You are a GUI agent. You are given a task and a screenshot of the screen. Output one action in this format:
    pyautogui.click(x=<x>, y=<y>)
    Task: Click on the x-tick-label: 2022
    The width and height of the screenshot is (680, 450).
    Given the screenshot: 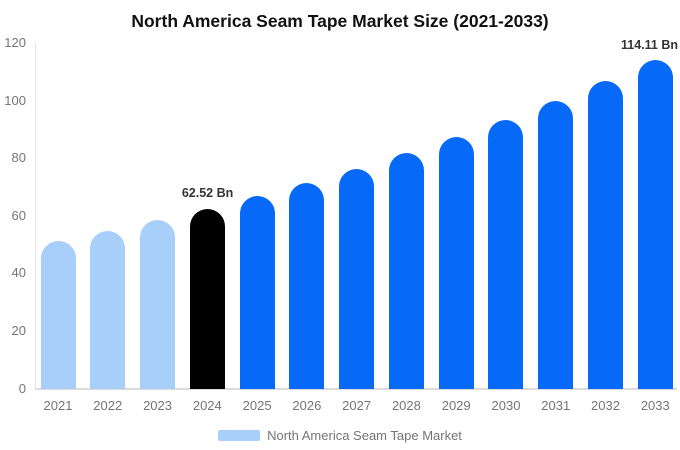 What is the action you would take?
    pyautogui.click(x=108, y=405)
    